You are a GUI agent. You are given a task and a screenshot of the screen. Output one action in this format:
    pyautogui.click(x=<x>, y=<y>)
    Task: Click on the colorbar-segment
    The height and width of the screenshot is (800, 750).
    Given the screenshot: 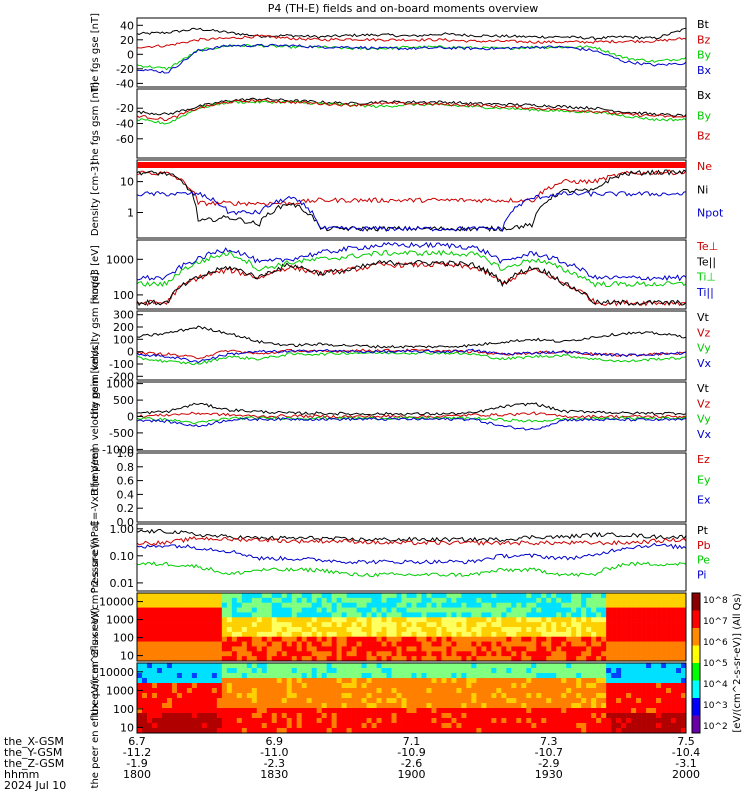 What is the action you would take?
    pyautogui.click(x=696, y=654)
    